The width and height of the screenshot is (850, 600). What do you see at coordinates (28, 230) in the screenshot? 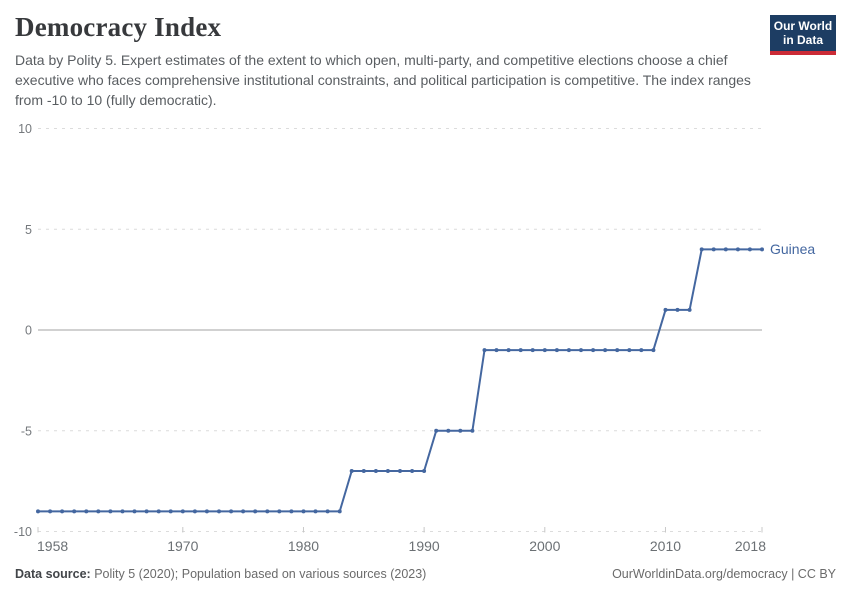
I see `y-axis-tick-label: 5` at bounding box center [28, 230].